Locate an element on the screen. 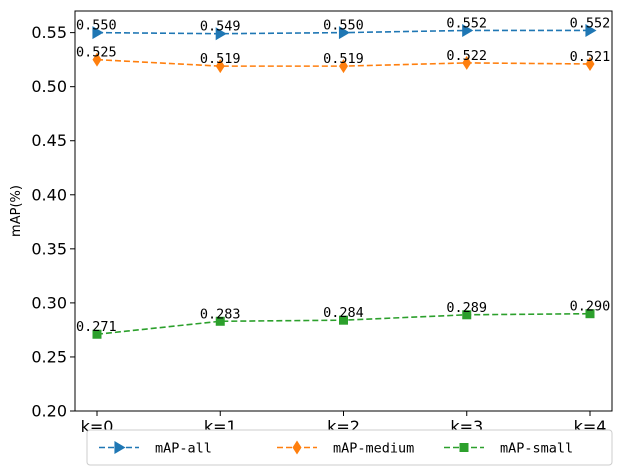 The image size is (624, 471). legend-box is located at coordinates (349, 447).